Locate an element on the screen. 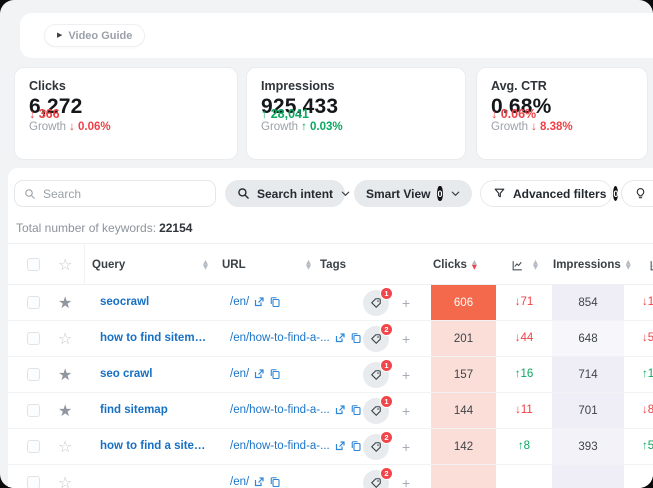 The width and height of the screenshot is (653, 488). advanced-filters-button: Advanced filters 0 is located at coordinates (549, 193).